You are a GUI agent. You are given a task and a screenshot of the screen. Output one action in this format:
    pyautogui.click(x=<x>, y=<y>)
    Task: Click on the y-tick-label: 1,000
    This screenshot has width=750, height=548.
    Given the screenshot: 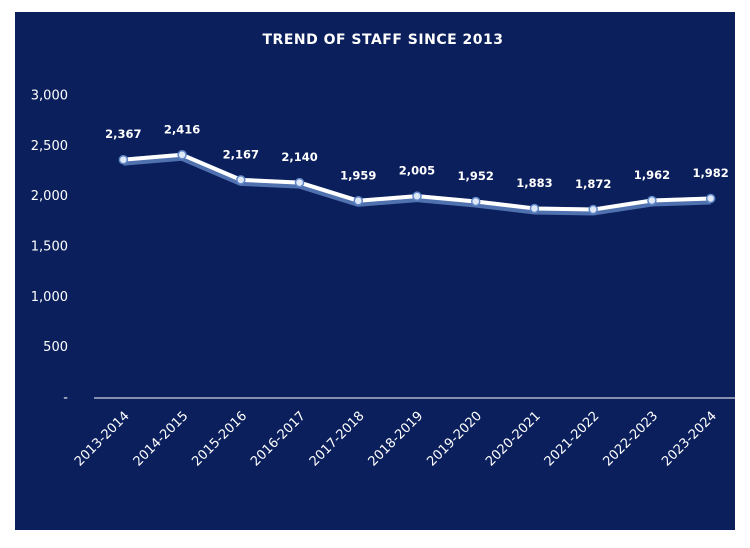 What is the action you would take?
    pyautogui.click(x=49, y=297)
    